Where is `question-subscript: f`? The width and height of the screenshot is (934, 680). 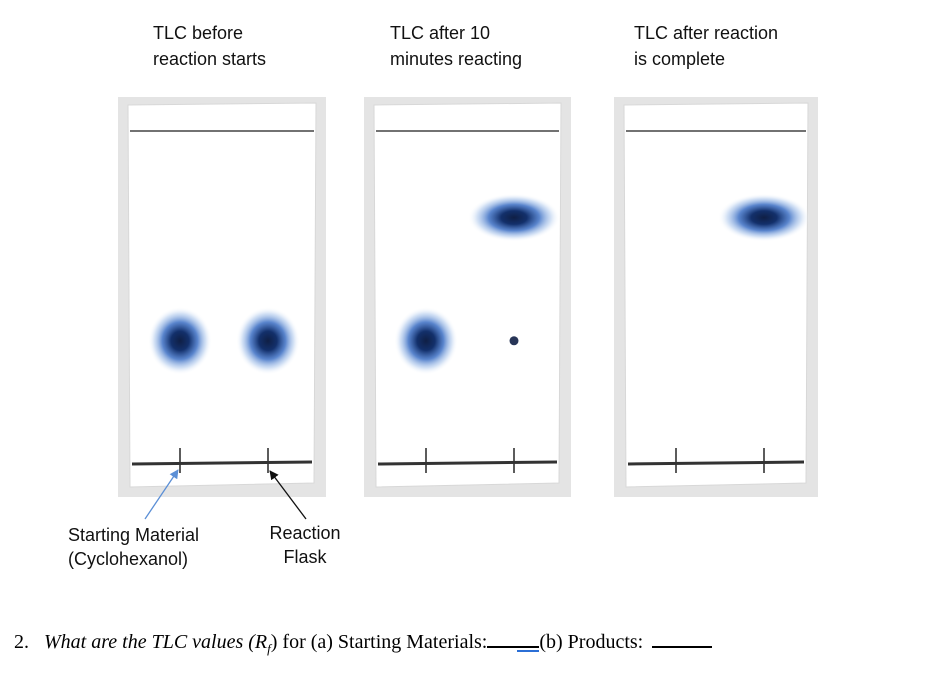 question-subscript: f is located at coordinates (269, 648).